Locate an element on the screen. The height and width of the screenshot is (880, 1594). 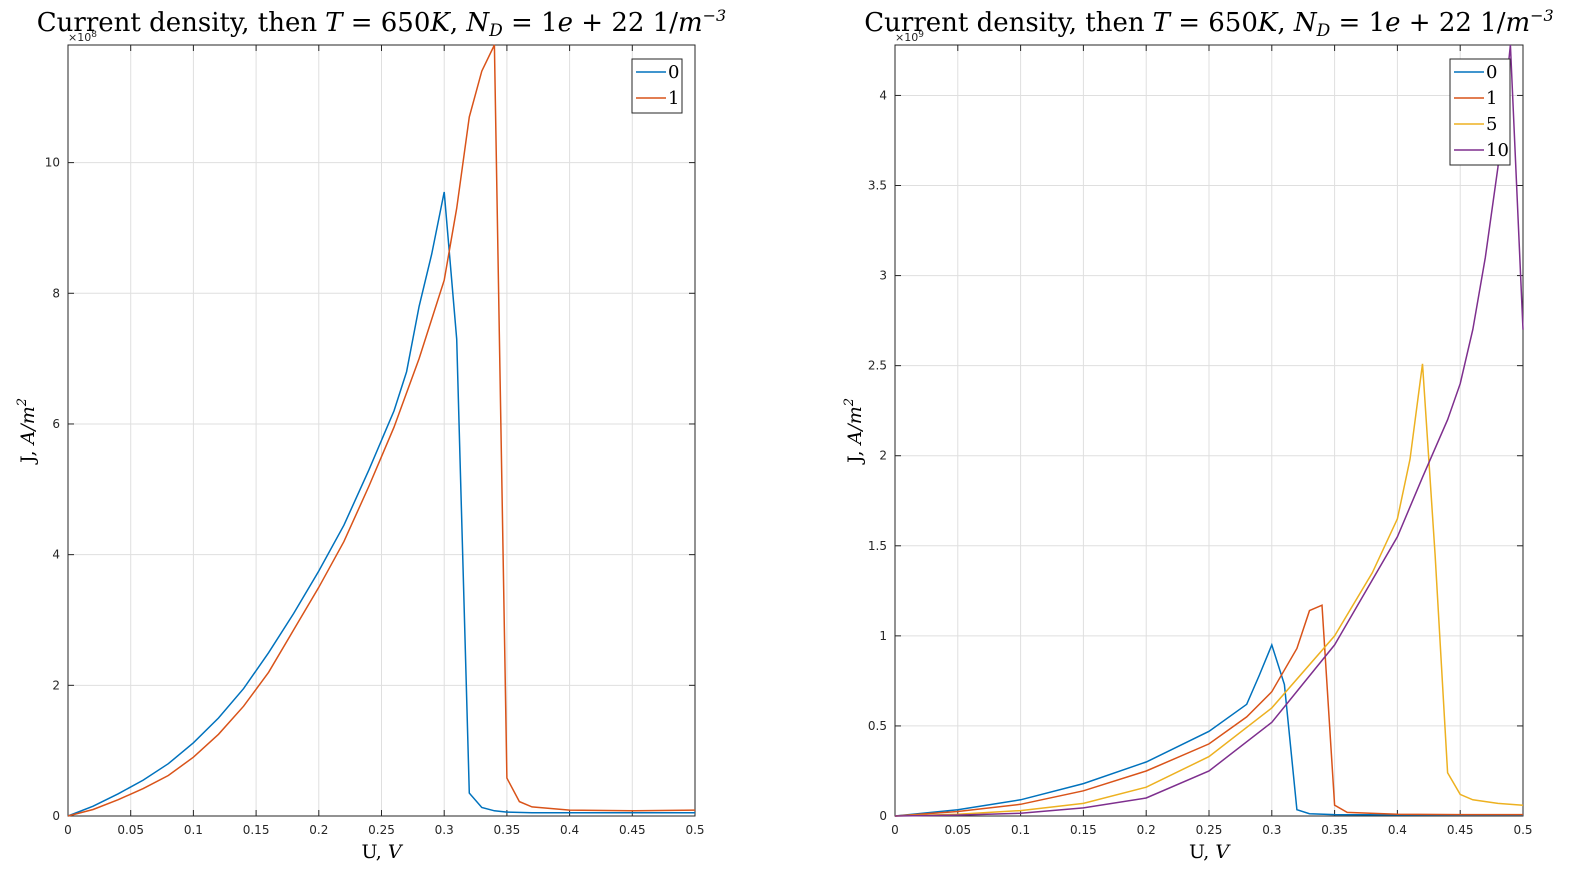
y-multiplier-label: ×108 is located at coordinates (82, 37).